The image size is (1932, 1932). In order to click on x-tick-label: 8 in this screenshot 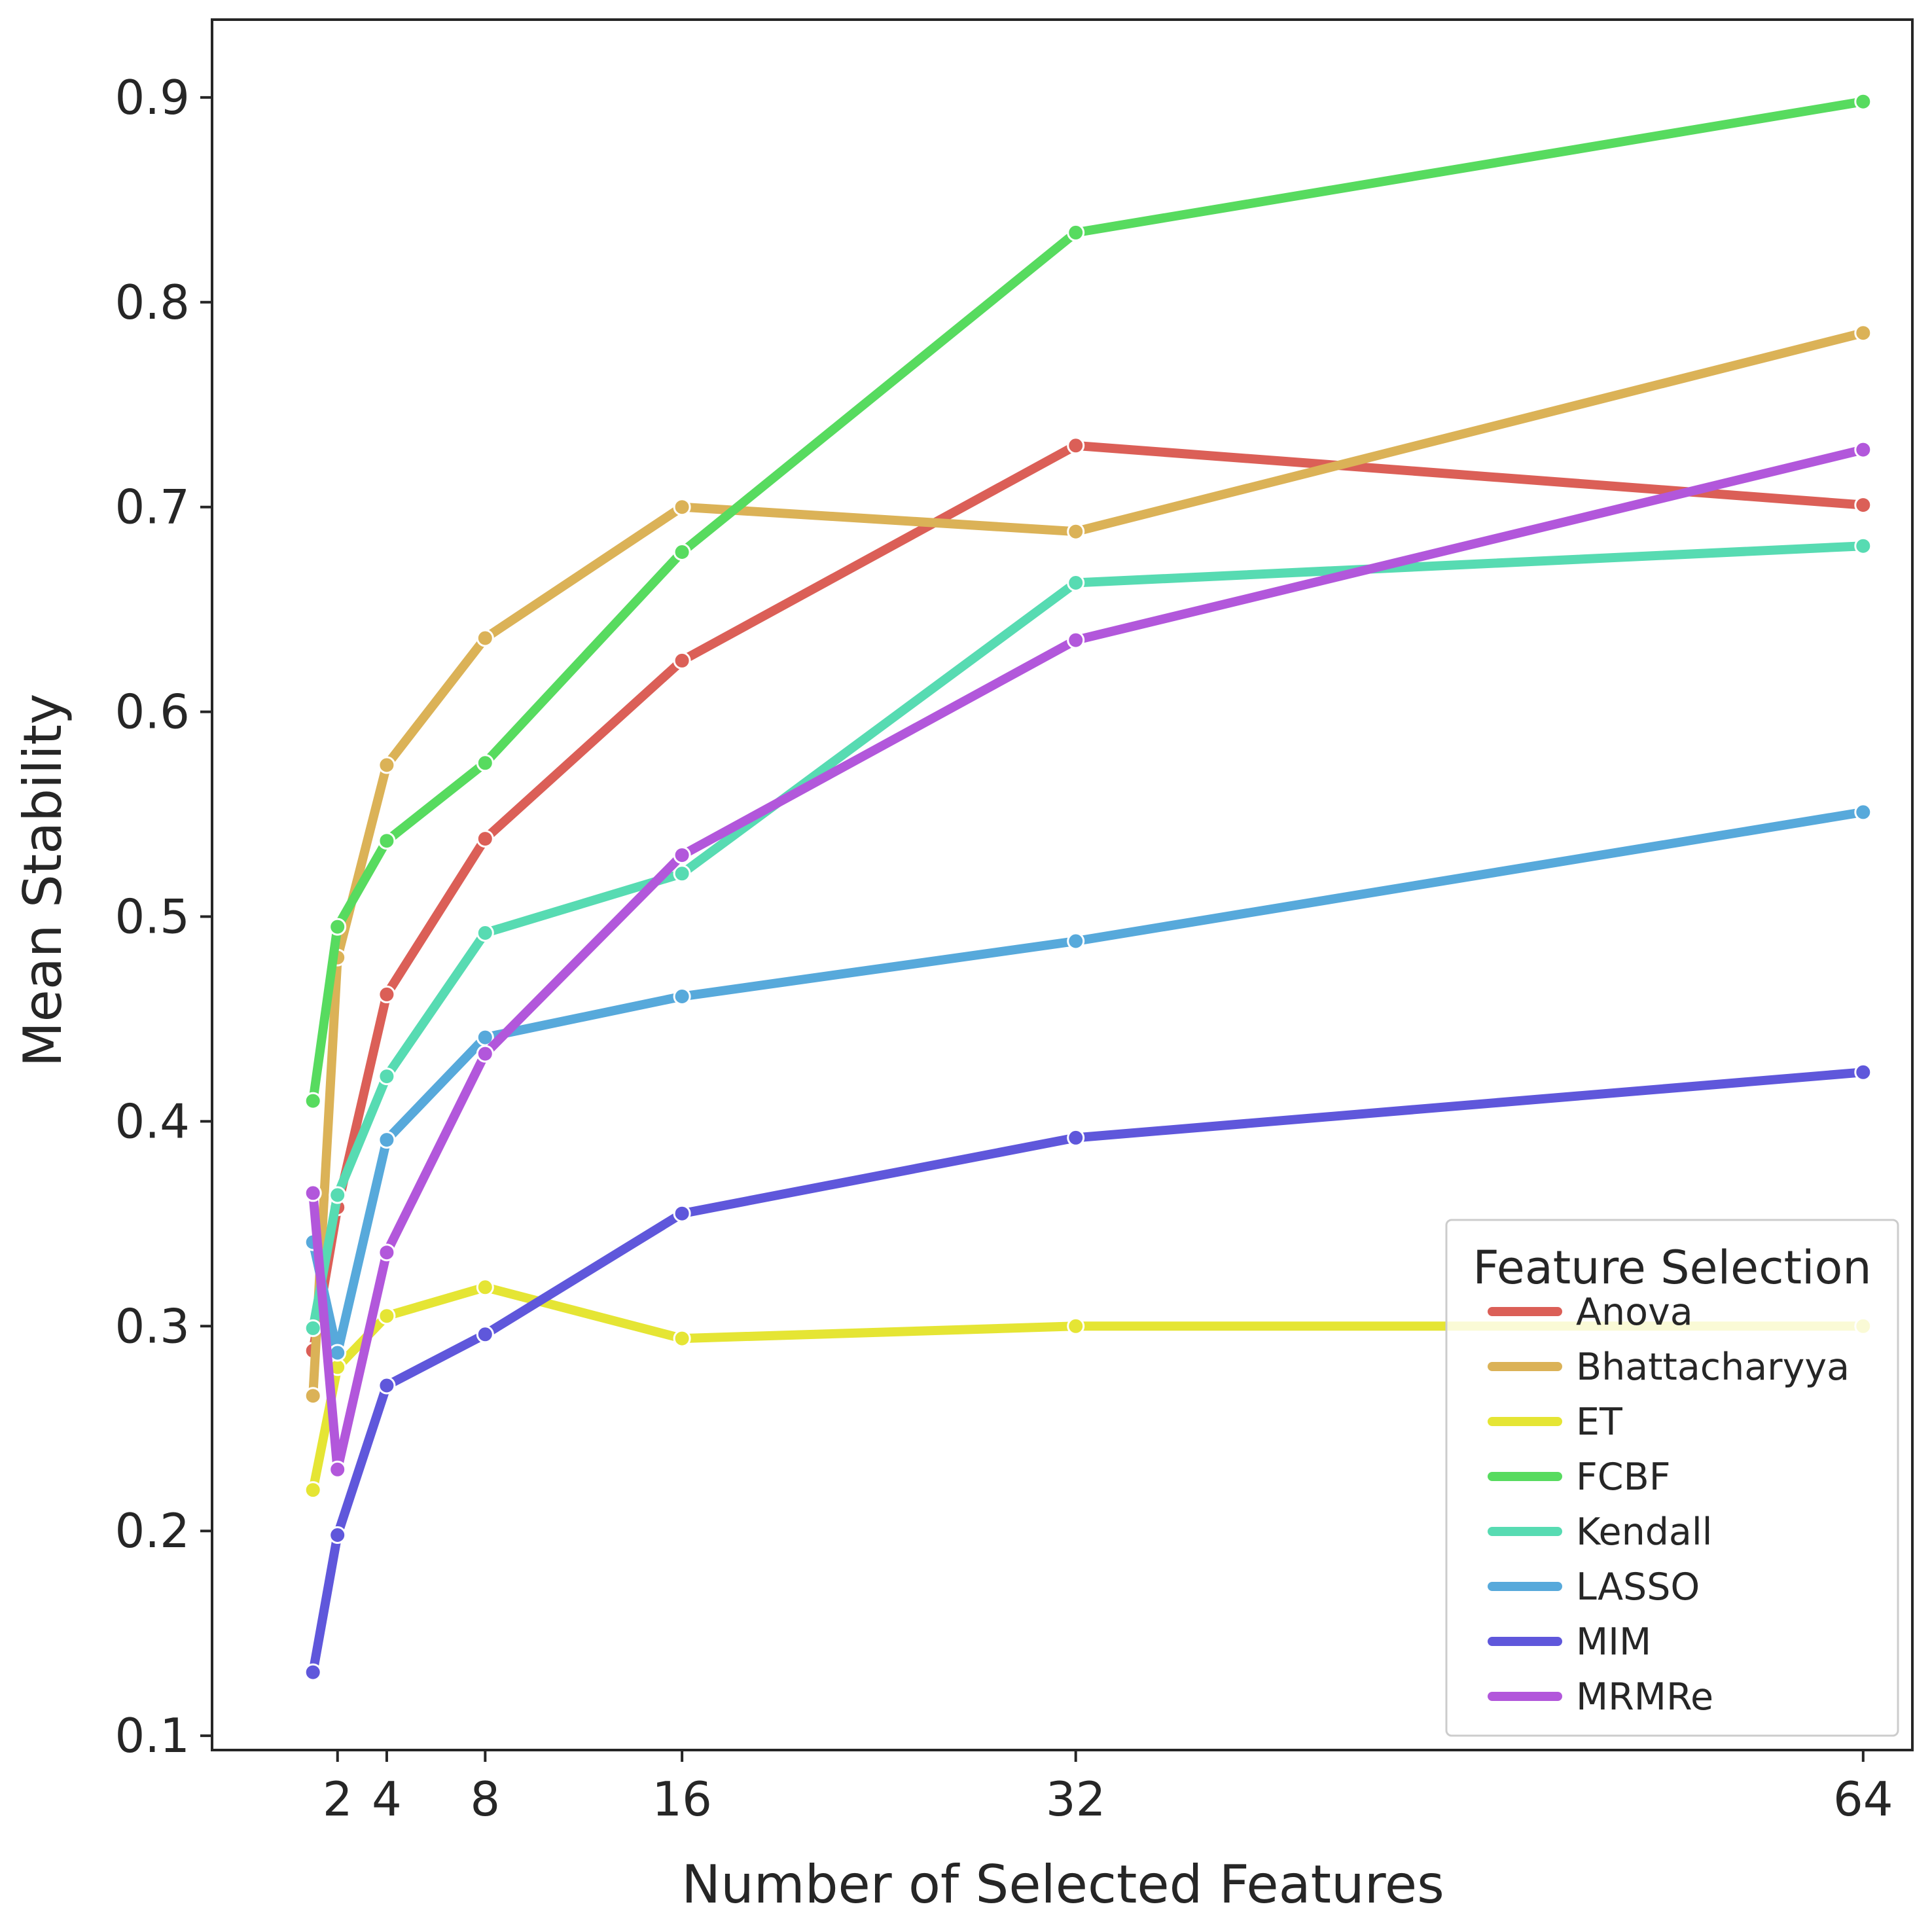, I will do `click(485, 1799)`.